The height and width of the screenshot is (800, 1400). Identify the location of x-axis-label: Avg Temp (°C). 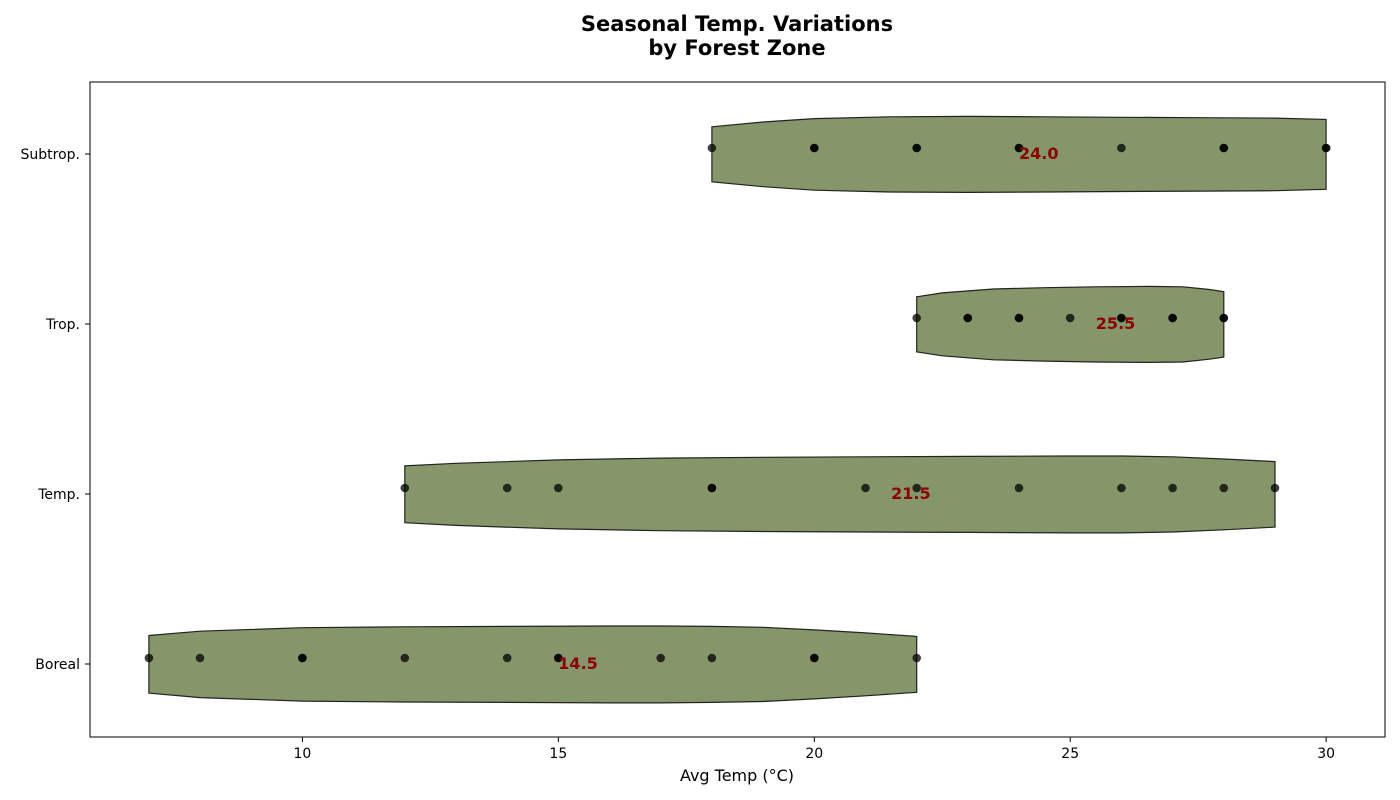
(737, 775).